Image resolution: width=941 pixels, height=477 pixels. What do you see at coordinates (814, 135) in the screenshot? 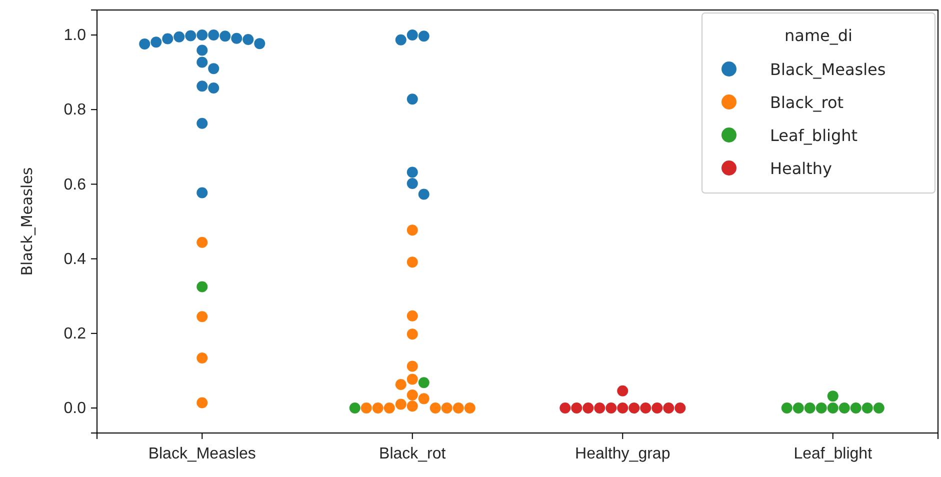
I see `legend-label: Leaf_blight` at bounding box center [814, 135].